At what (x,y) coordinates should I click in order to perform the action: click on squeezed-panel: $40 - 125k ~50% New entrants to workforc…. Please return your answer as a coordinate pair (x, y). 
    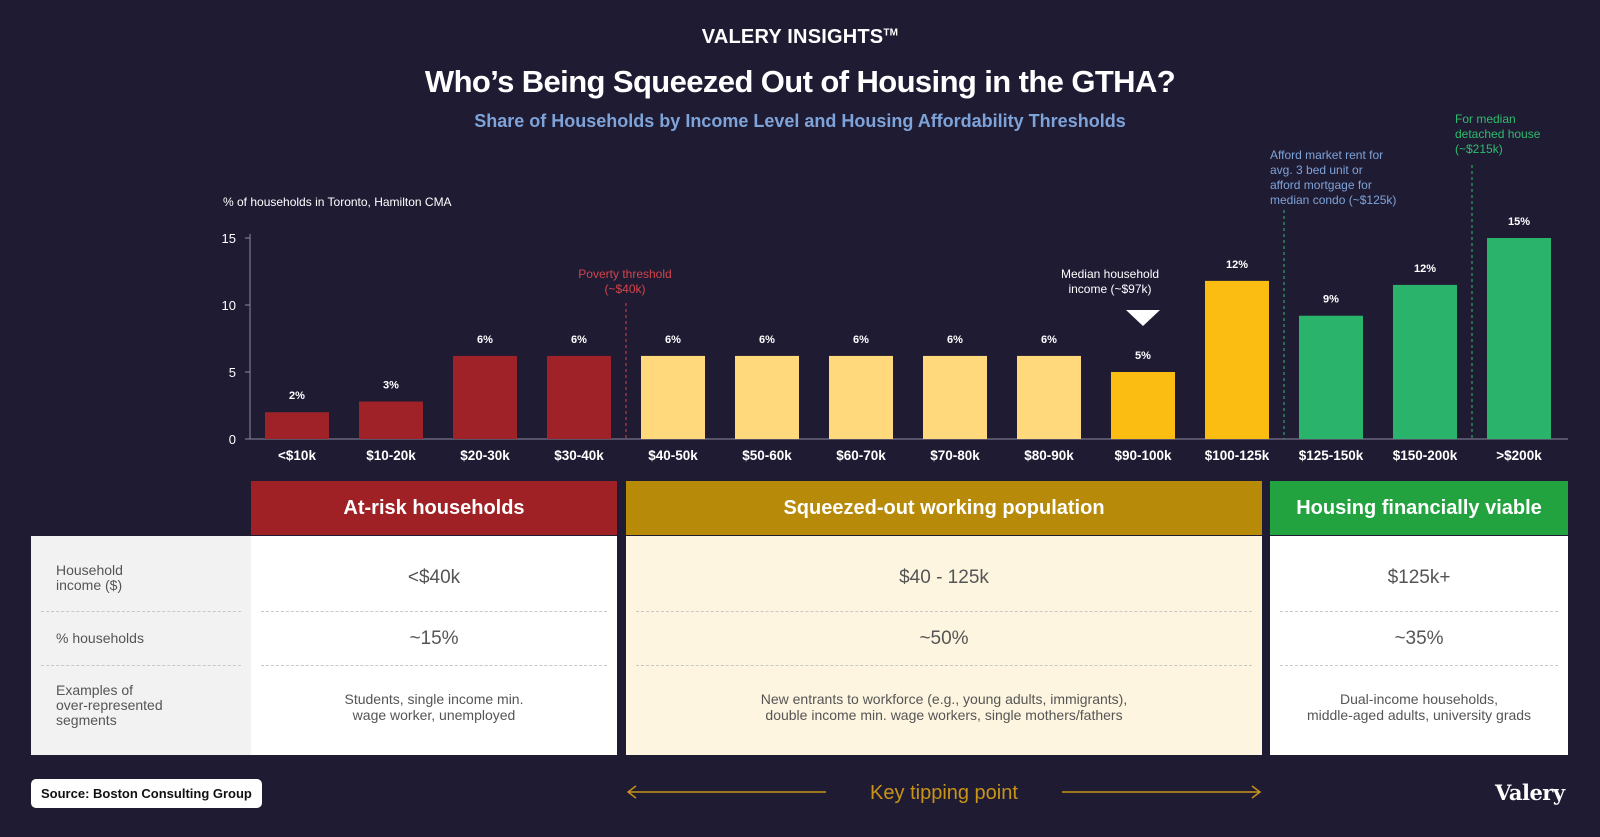
    Looking at the image, I should click on (944, 645).